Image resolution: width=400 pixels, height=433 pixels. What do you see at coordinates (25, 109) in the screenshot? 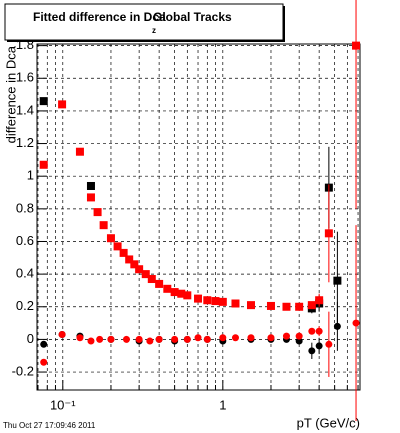
I see `y-tick-label: 1.4` at bounding box center [25, 109].